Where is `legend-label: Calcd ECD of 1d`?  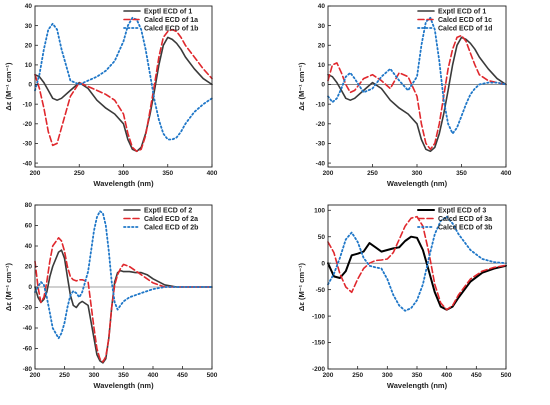
legend-label: Calcd ECD of 1d is located at coordinates (465, 29).